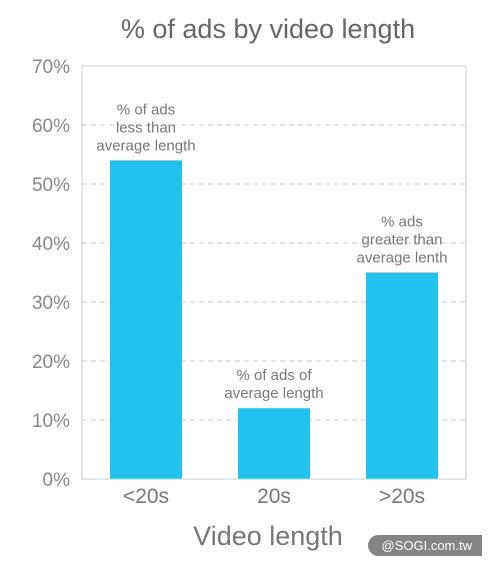  What do you see at coordinates (146, 127) in the screenshot?
I see `bar-annotation-line: less than` at bounding box center [146, 127].